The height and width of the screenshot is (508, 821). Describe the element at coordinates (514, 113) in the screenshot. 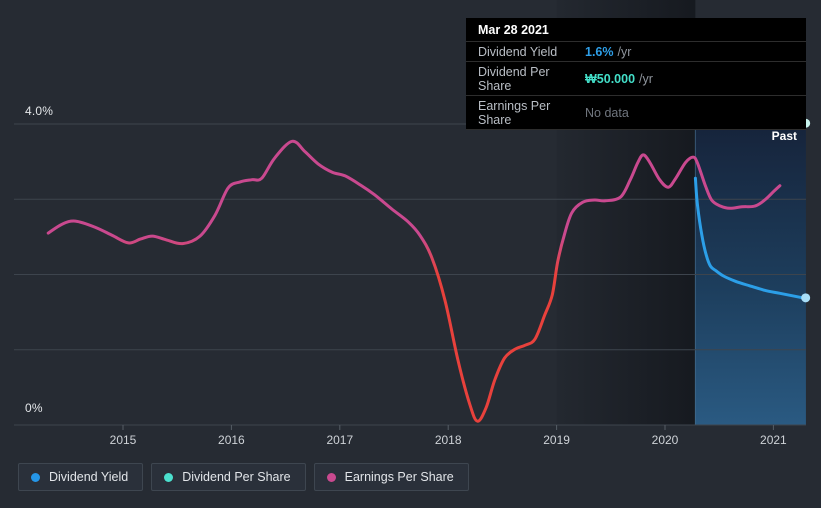

I see `tooltip-label: Earnings Per Share` at that location.